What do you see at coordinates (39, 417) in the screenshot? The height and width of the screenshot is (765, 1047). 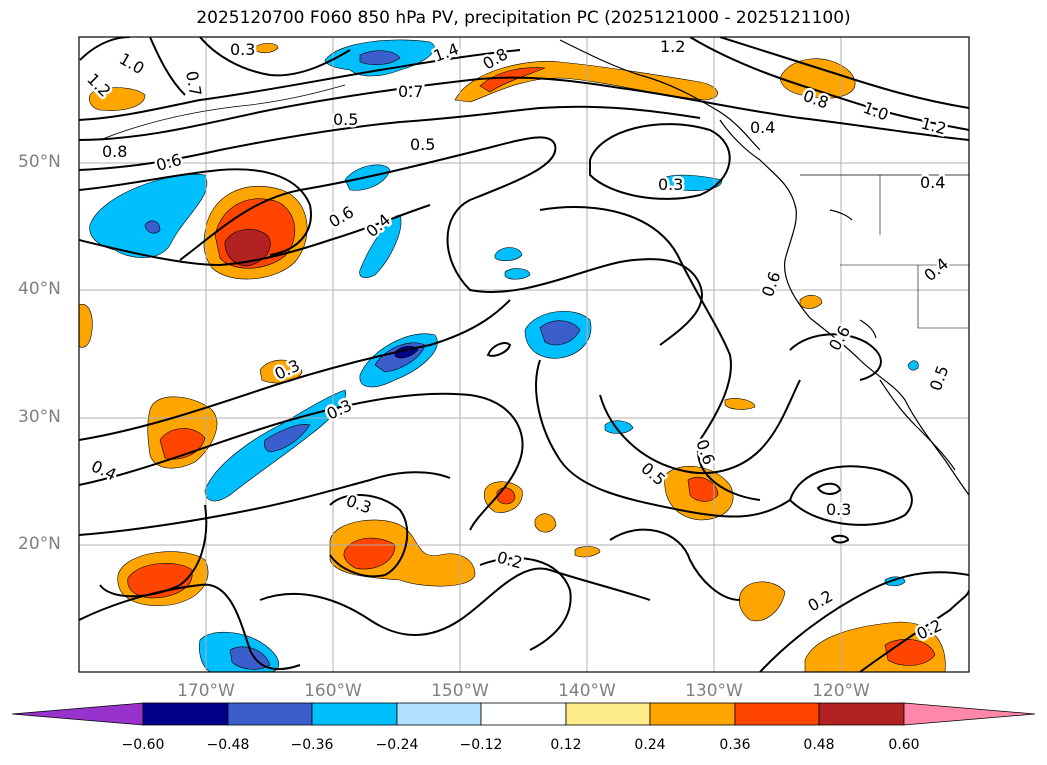 I see `lat-label-30n: 30°N` at bounding box center [39, 417].